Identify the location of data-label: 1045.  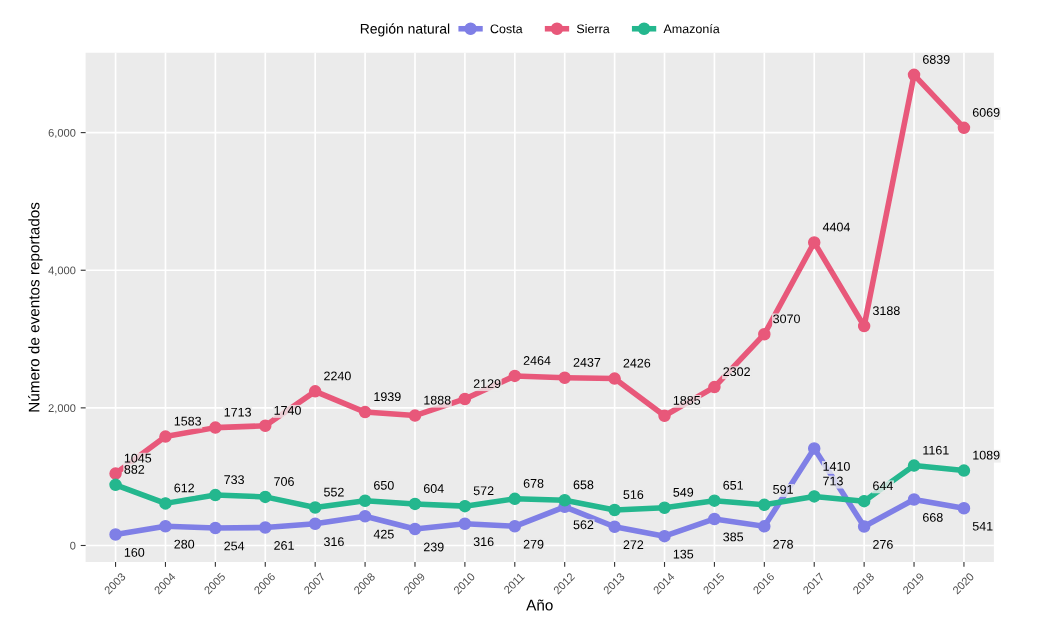
(138, 458).